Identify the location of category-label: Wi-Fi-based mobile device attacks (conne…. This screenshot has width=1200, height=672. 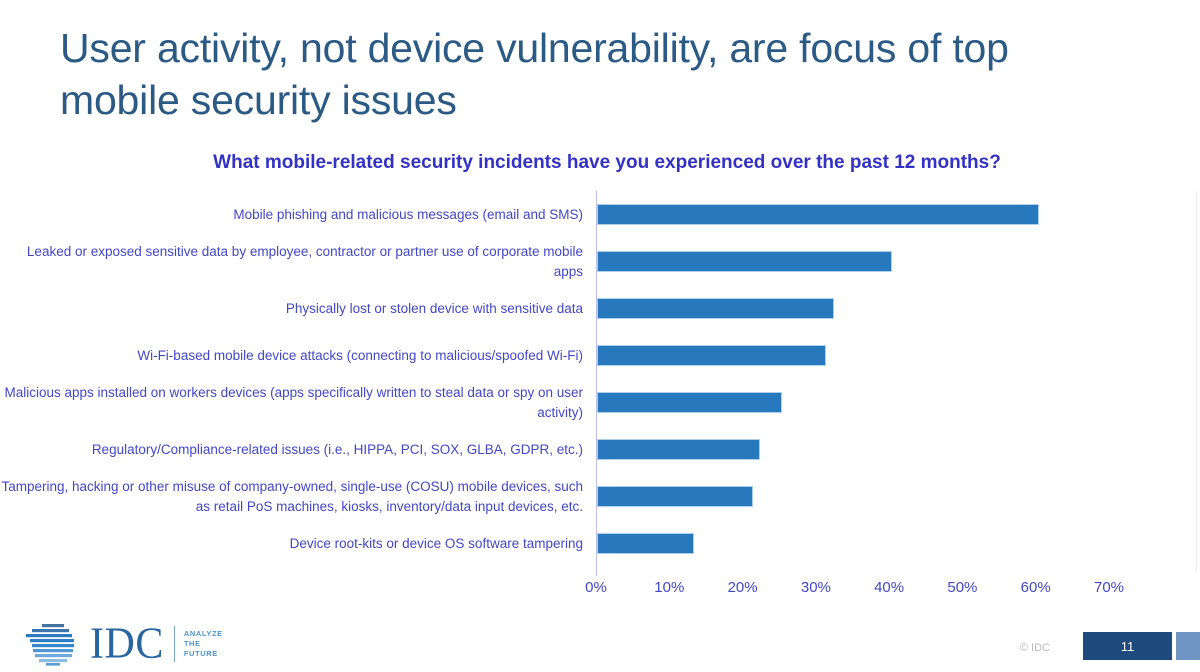
(360, 355).